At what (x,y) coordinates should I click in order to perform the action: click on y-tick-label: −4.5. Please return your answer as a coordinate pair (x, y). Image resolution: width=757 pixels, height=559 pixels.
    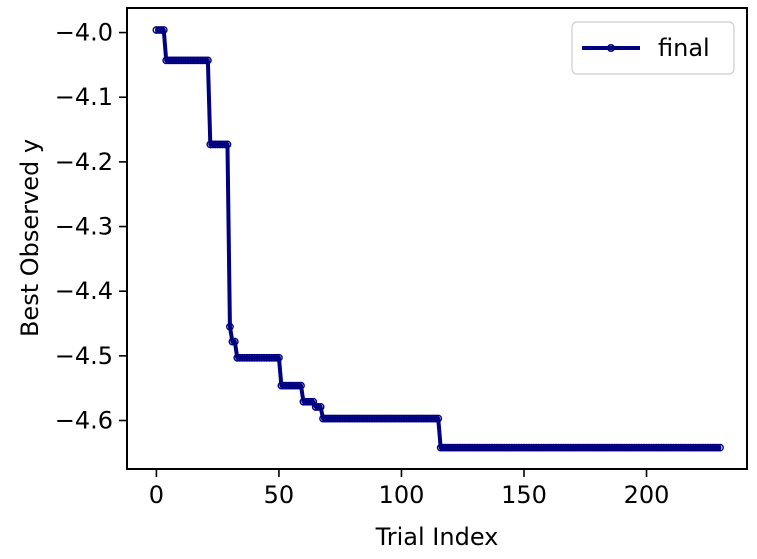
    Looking at the image, I should click on (84, 356).